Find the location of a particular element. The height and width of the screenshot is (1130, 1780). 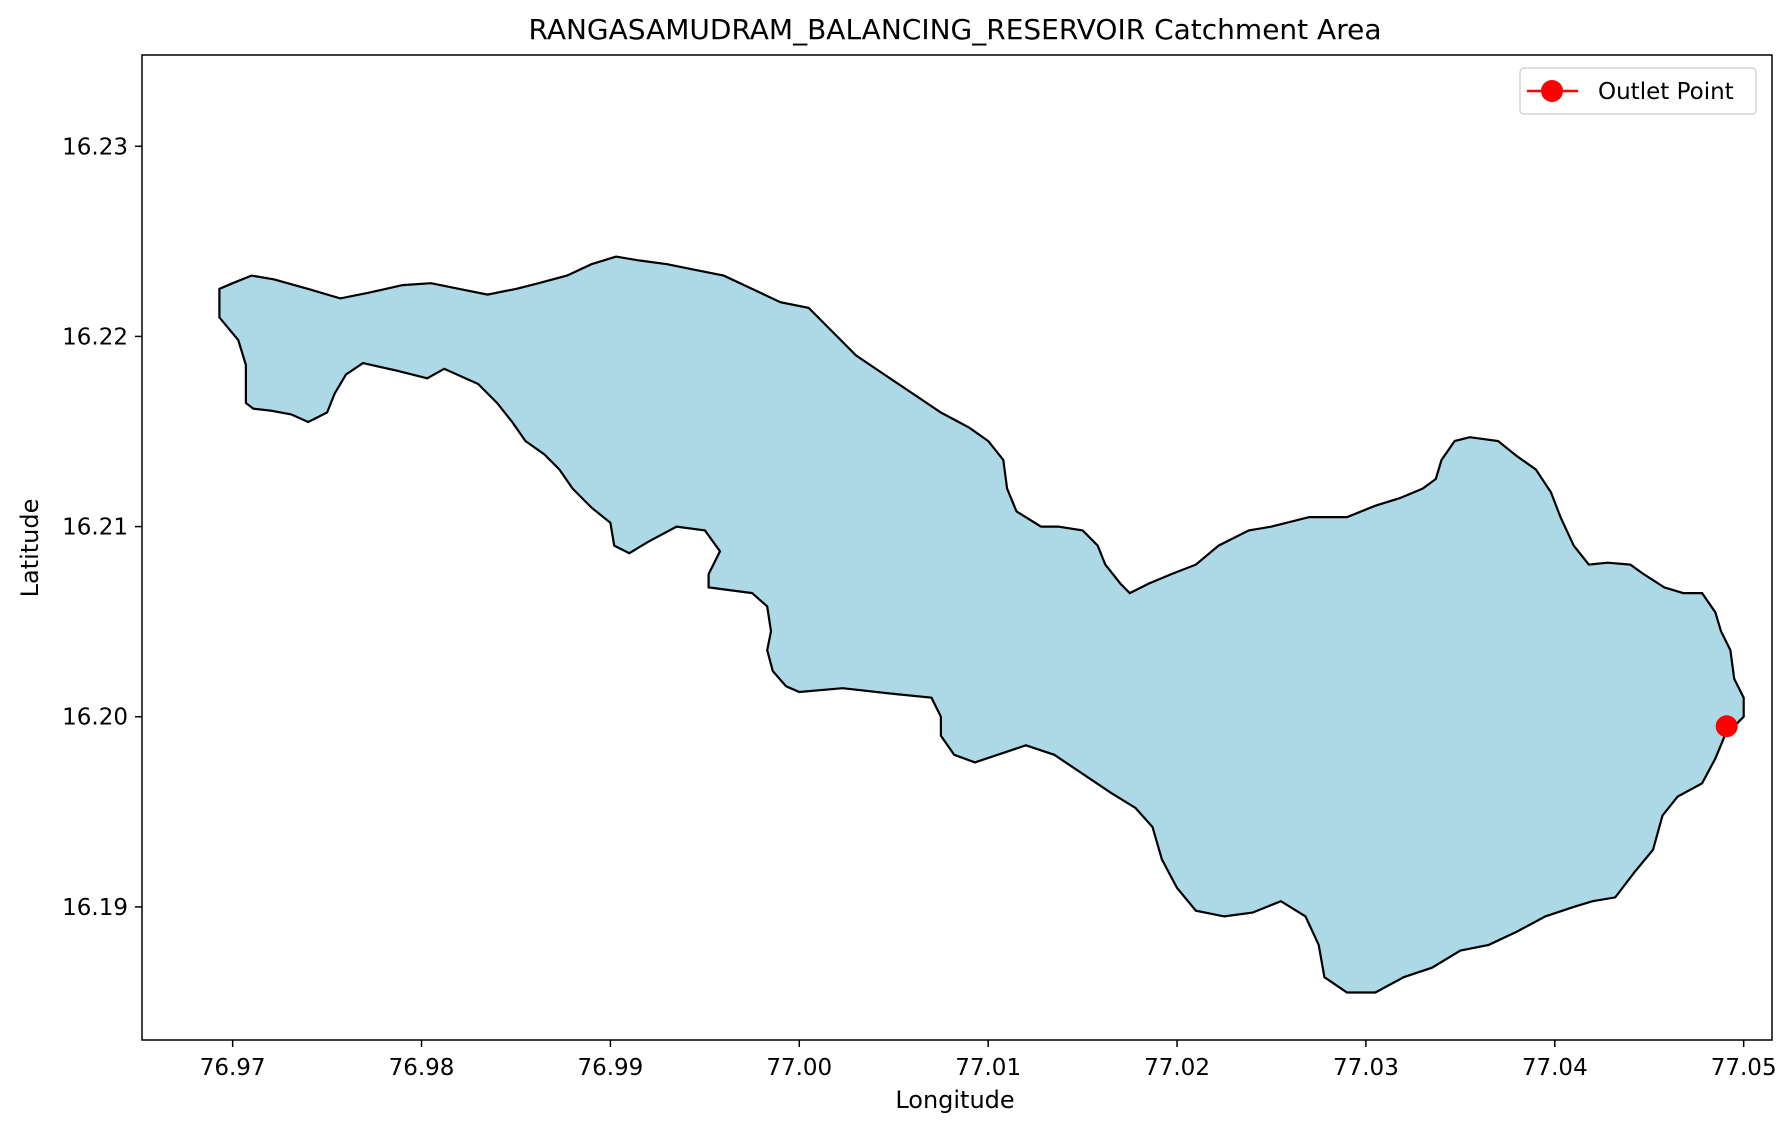

outlet-point-marker is located at coordinates (1726, 726).